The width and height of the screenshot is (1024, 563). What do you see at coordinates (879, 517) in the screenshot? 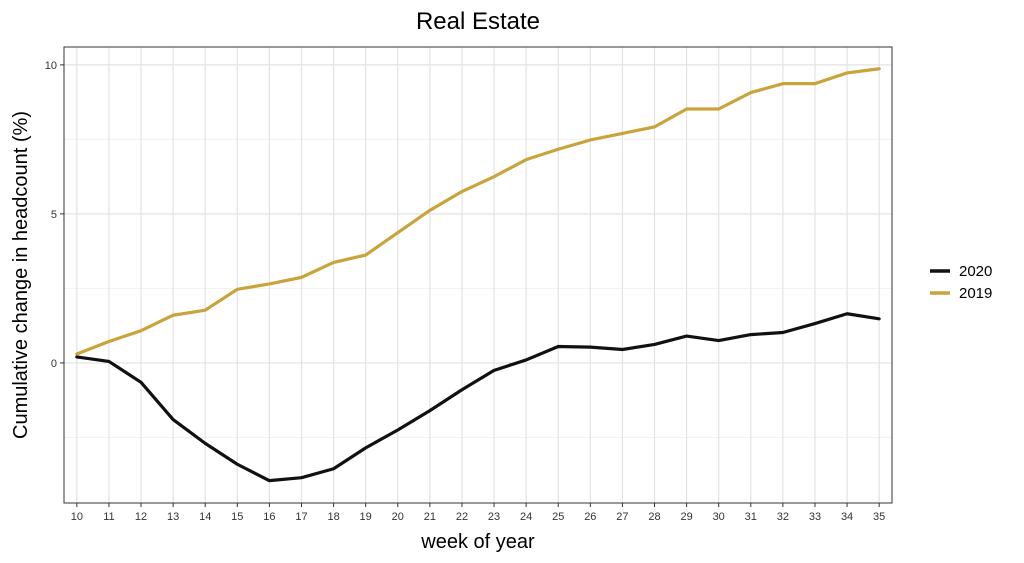
I see `x-tick-label: 35` at bounding box center [879, 517].